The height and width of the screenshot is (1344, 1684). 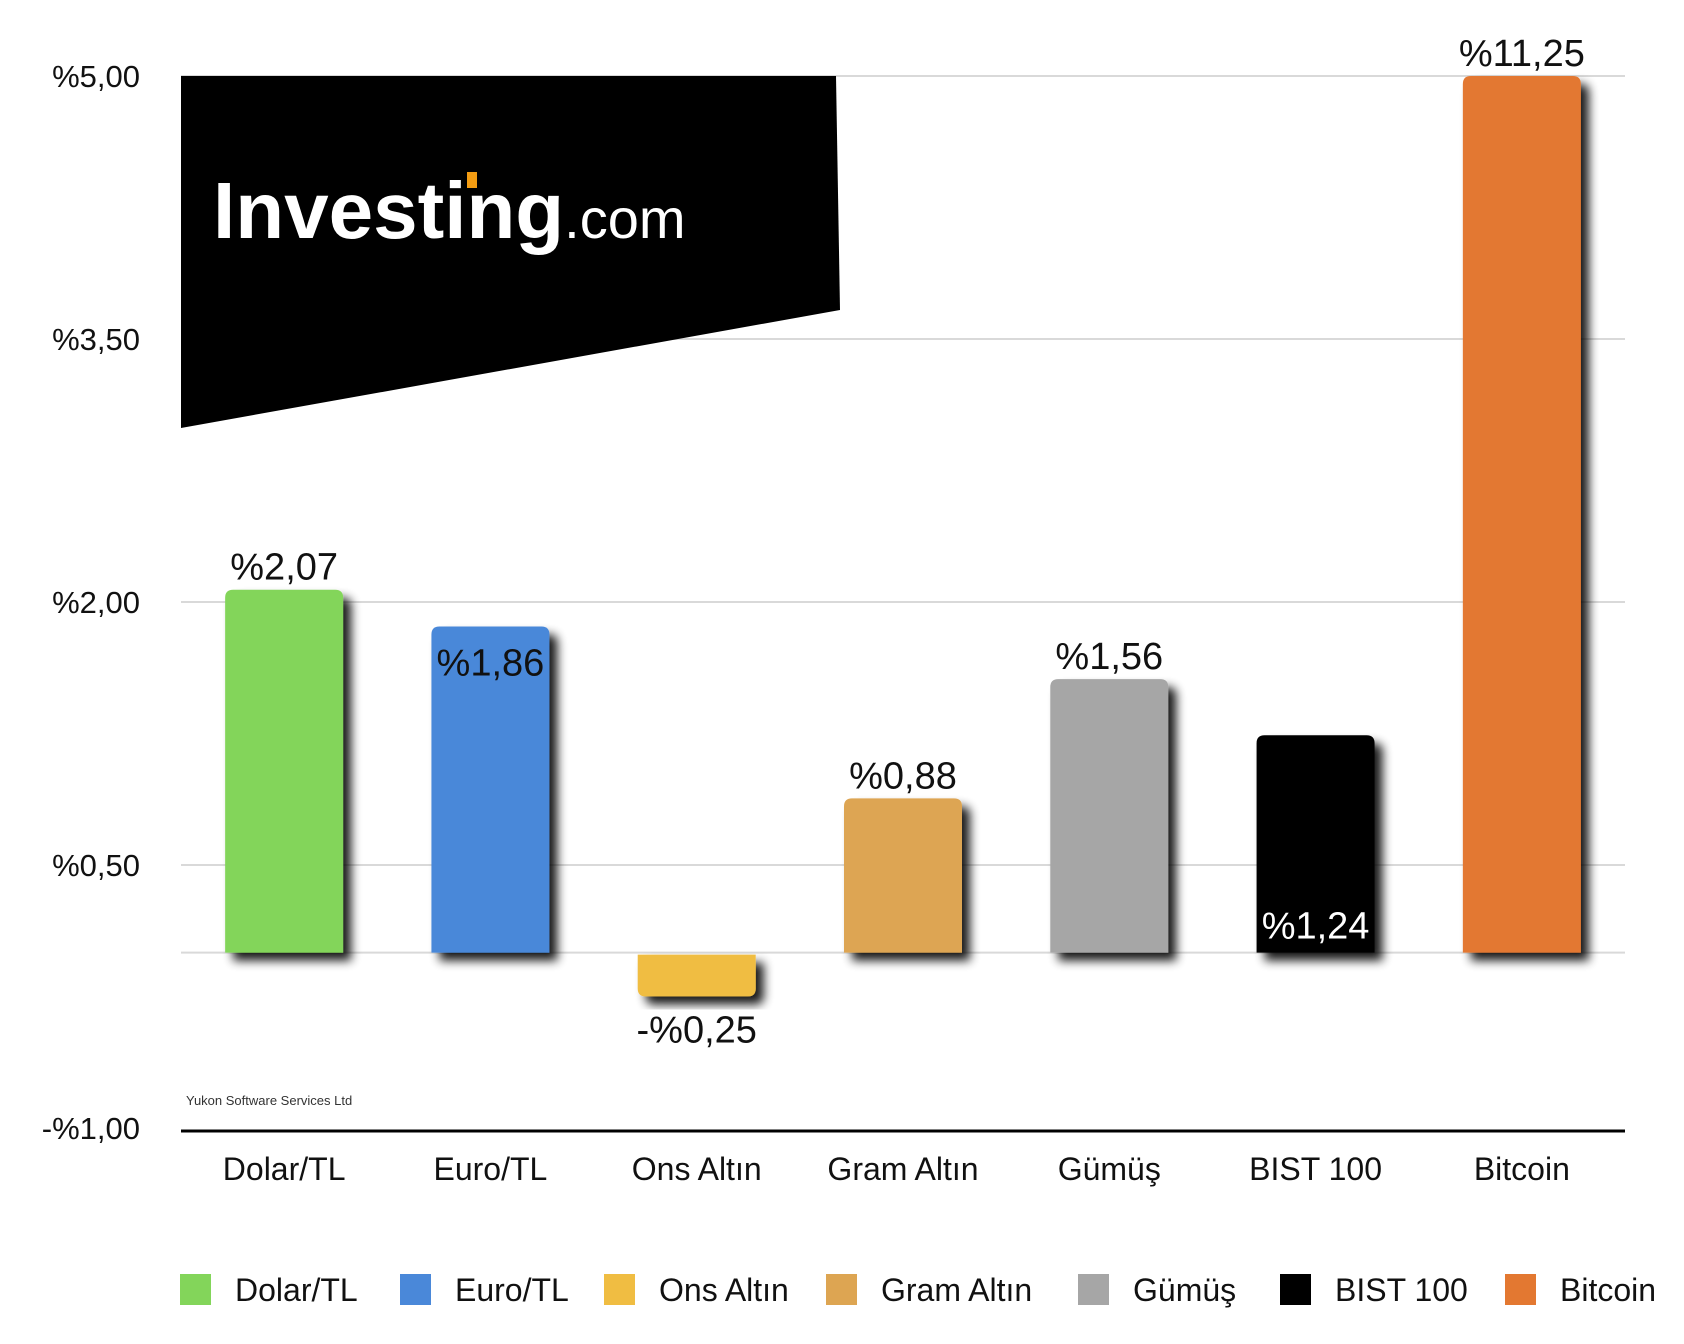 What do you see at coordinates (296, 1290) in the screenshot?
I see `legend-label: Dolar/TL` at bounding box center [296, 1290].